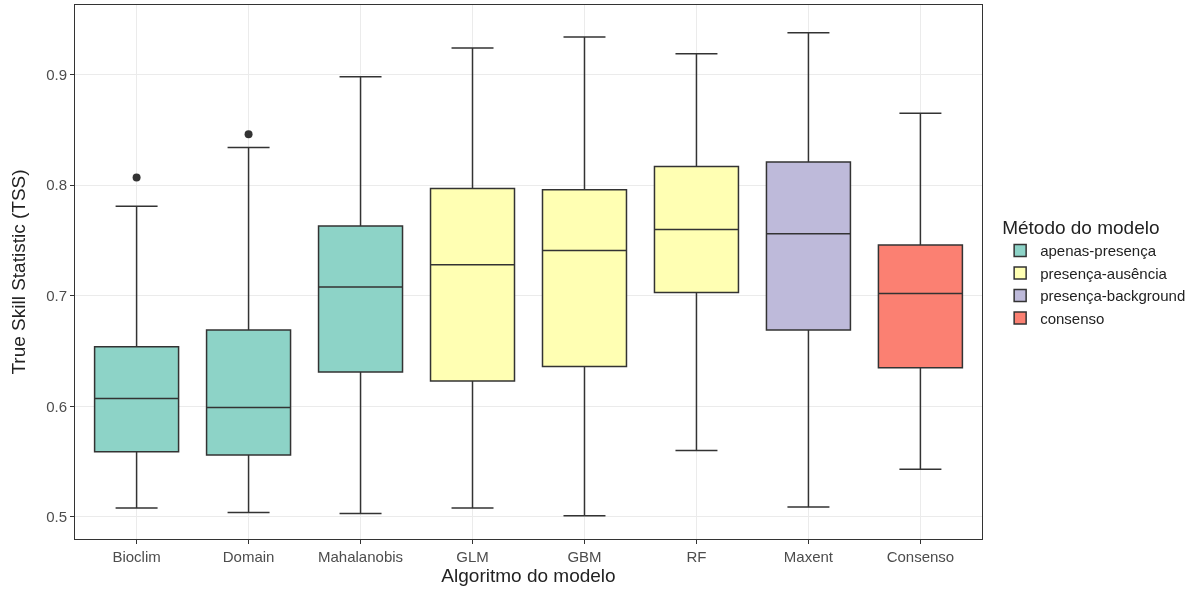 The image size is (1196, 594). I want to click on x-tick-label: Mahalanobis, so click(361, 556).